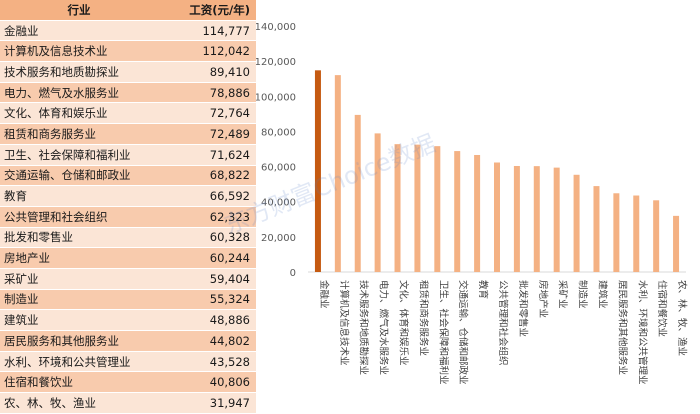 The width and height of the screenshot is (700, 414). I want to click on industry-column-header: 行业, so click(79, 10).